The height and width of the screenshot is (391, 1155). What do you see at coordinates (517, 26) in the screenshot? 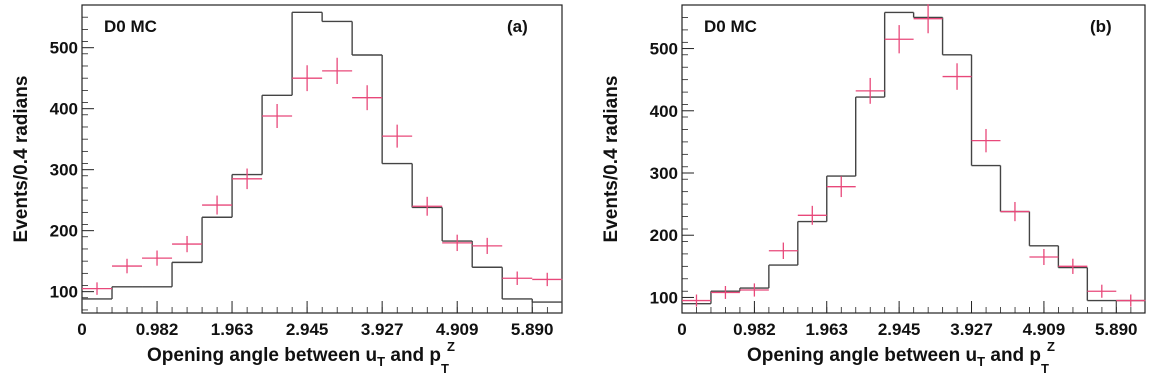
I see `panel-label: (a)` at bounding box center [517, 26].